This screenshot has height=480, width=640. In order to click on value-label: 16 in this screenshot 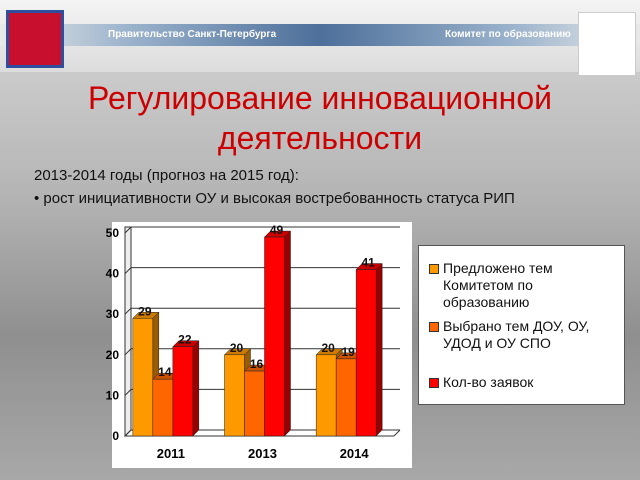, I will do `click(257, 364)`.